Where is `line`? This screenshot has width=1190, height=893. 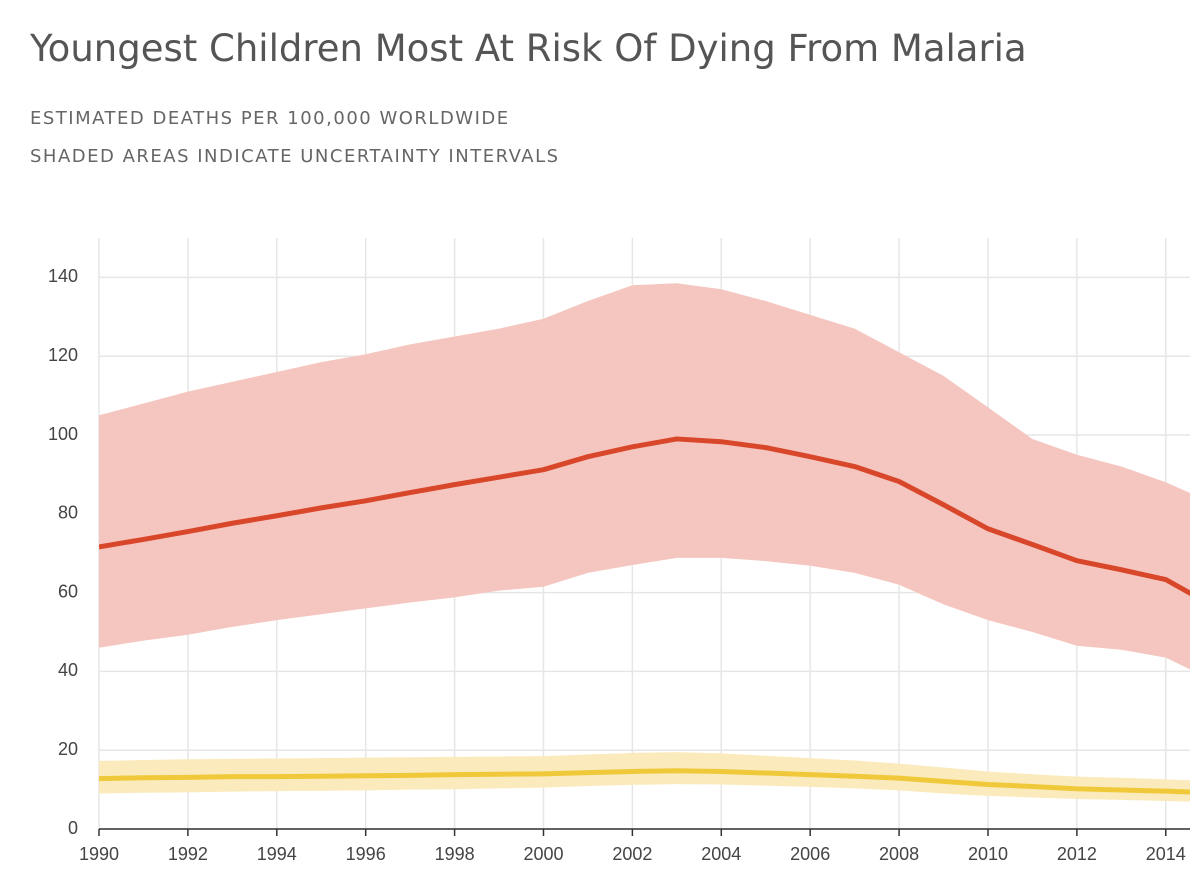
line is located at coordinates (644, 781).